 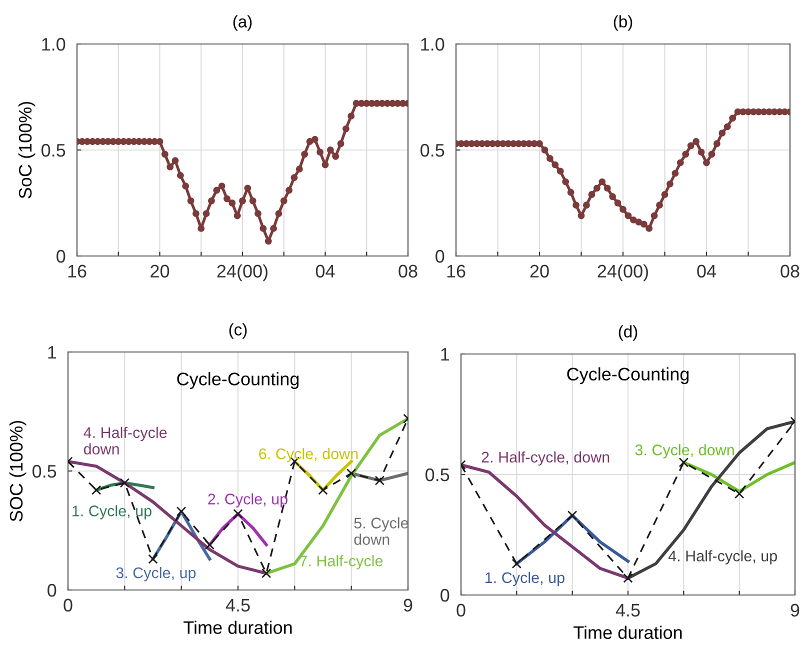 I want to click on series-label: 2. Cycle, up, so click(x=248, y=500).